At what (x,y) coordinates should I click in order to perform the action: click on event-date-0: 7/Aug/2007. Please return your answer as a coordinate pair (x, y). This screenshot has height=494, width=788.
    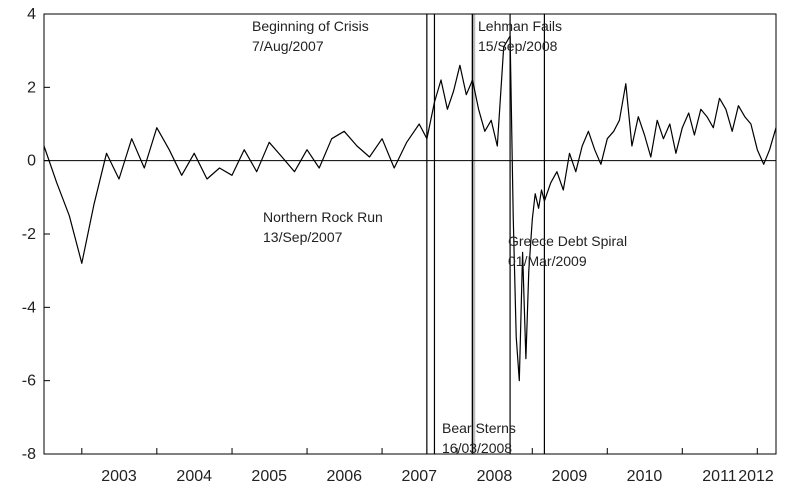
    Looking at the image, I should click on (288, 46).